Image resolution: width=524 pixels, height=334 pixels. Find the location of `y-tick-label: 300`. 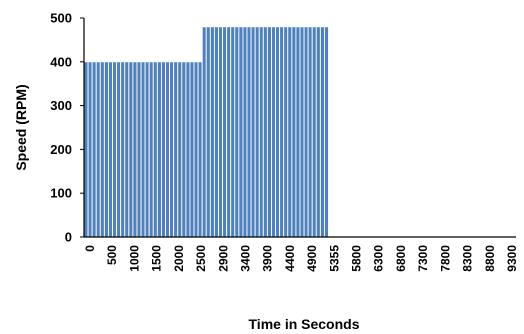

y-tick-label: 300 is located at coordinates (61, 105).